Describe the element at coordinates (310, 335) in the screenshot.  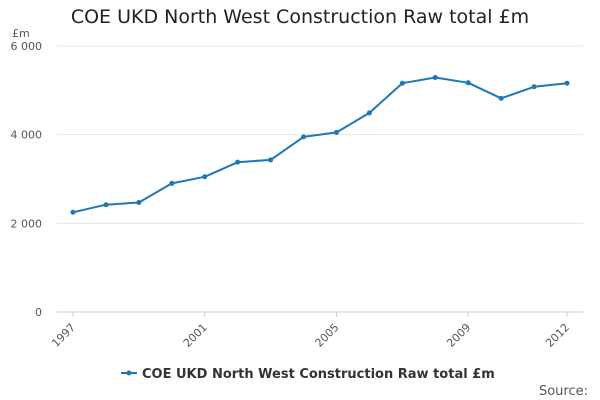
I see `x-tick-labels: 1997 2001 2005 2009 2012` at that location.